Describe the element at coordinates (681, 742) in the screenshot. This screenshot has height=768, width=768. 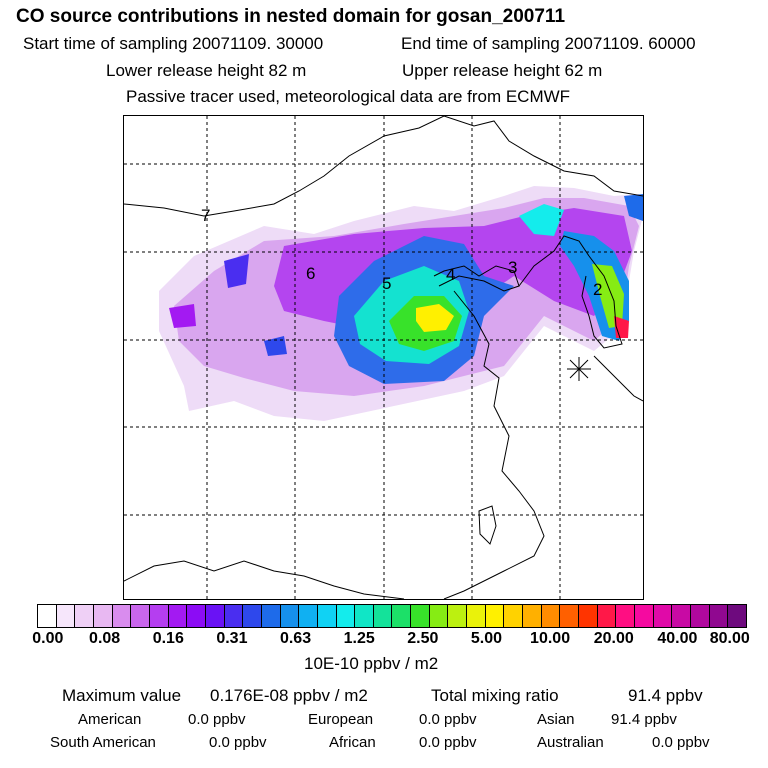
I see `region-australian-value: 0.0 ppbv` at that location.